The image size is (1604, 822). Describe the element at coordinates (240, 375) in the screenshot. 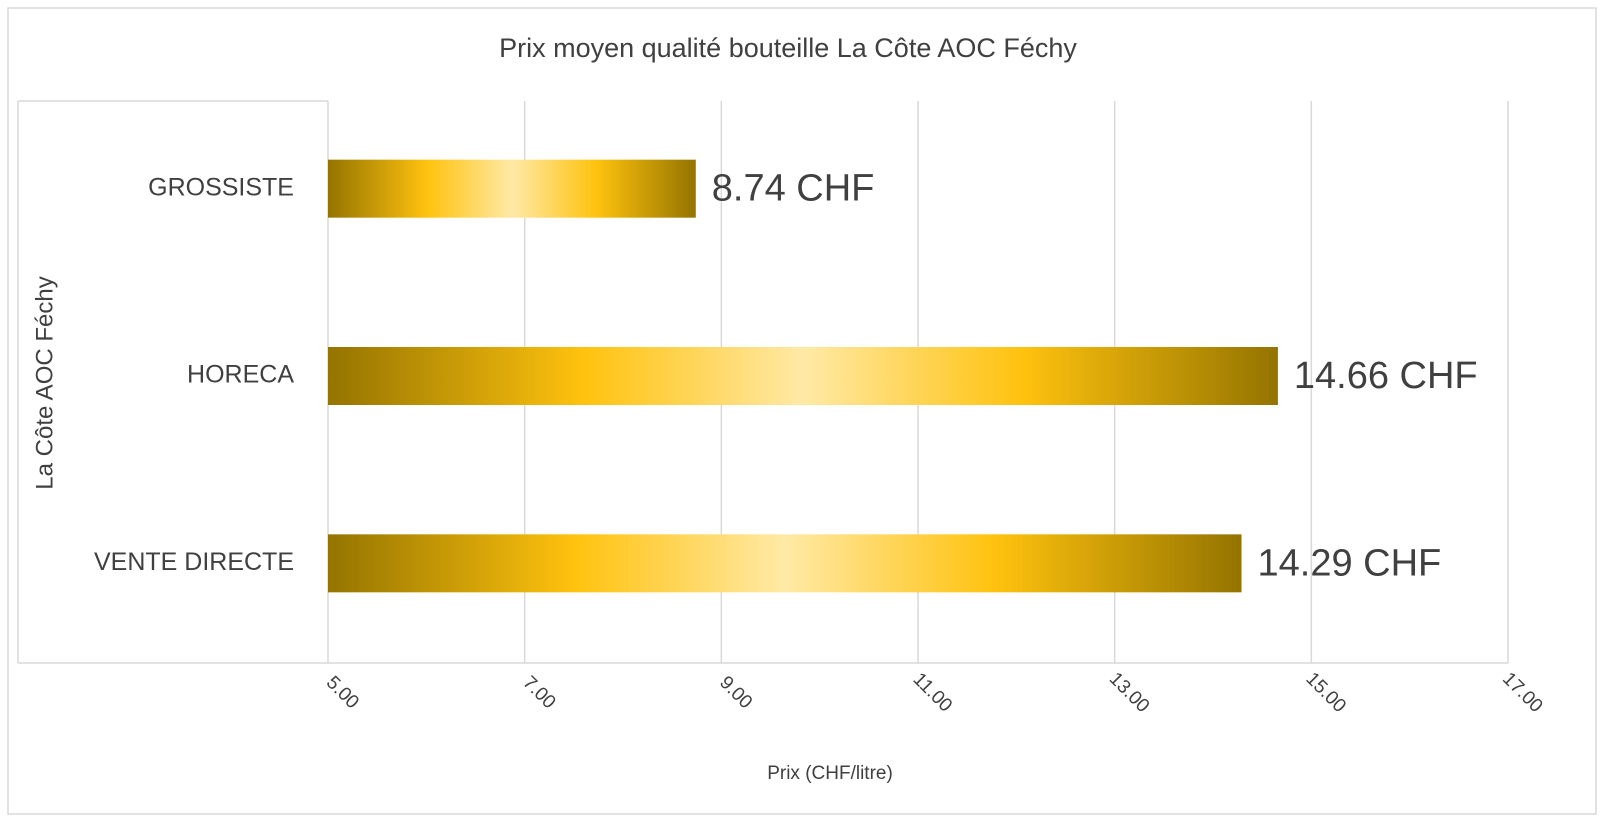

I see `y-tick-label: HORECA` at that location.